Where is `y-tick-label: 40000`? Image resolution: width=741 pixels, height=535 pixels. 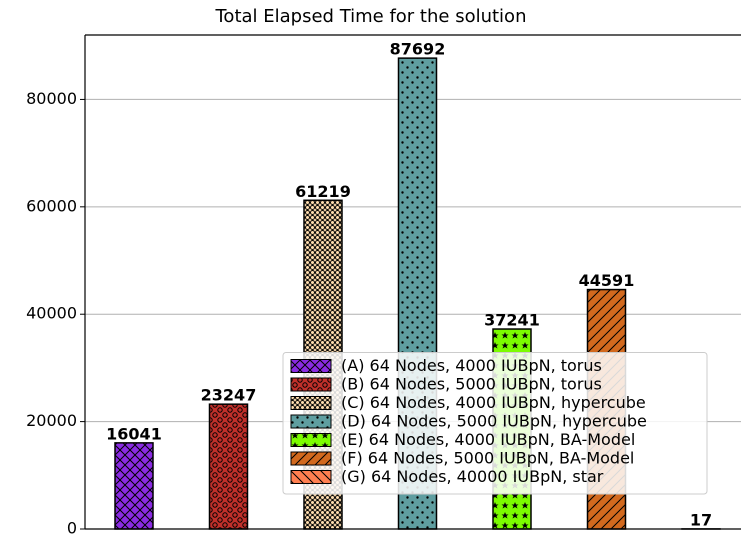 y-tick-label: 40000 is located at coordinates (51, 313).